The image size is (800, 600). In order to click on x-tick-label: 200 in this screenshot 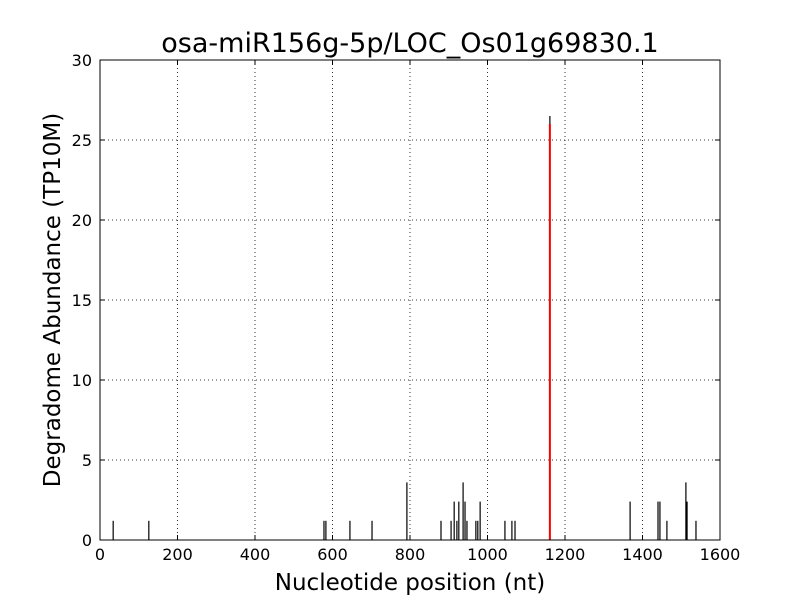, I will do `click(177, 554)`.